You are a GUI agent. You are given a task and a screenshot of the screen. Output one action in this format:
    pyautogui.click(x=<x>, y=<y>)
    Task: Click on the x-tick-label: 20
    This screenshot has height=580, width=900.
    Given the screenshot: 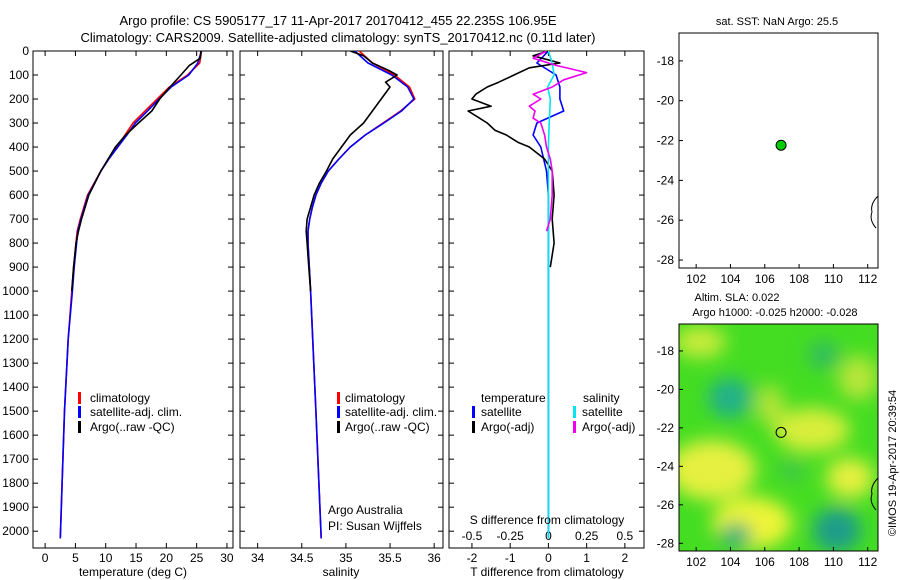 What is the action you would take?
    pyautogui.click(x=167, y=558)
    